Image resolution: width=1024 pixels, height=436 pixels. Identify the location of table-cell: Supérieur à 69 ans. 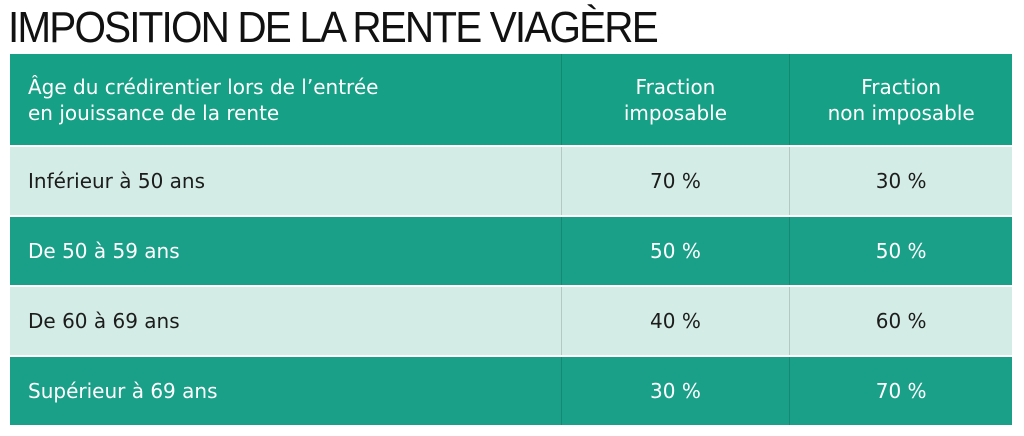
(286, 391).